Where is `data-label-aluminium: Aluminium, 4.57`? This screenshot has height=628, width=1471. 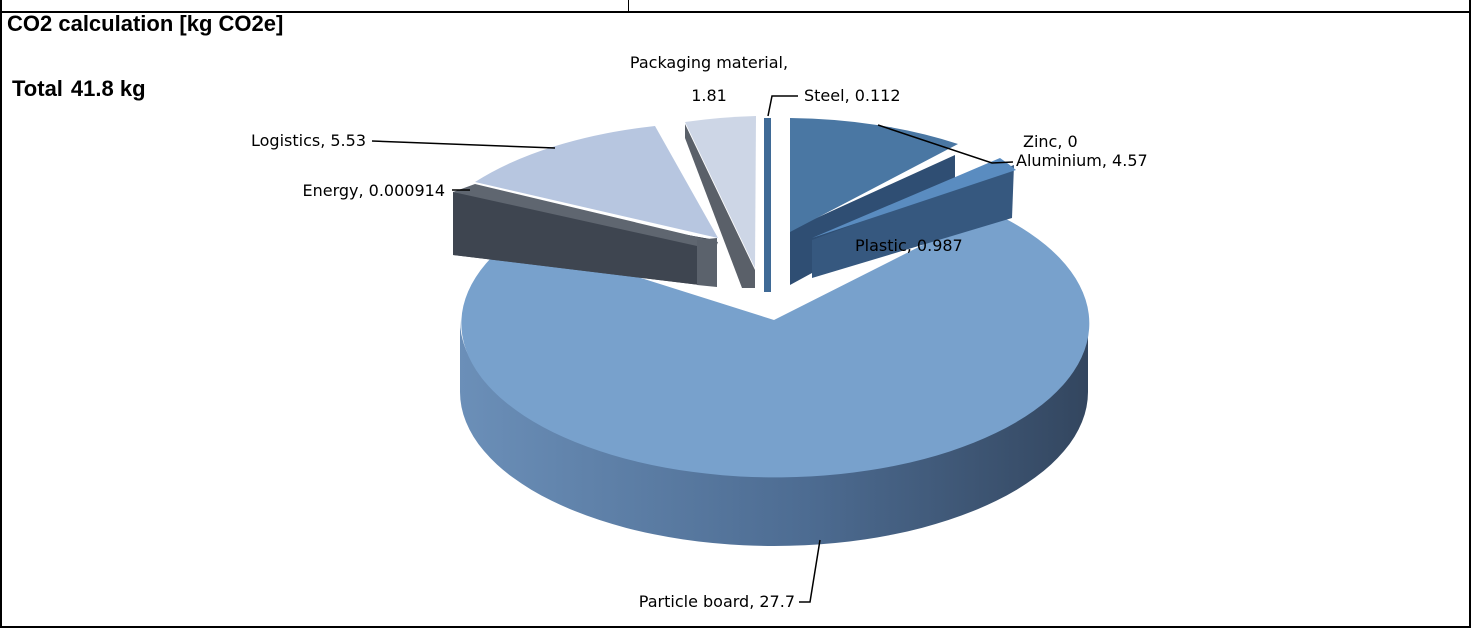
data-label-aluminium: Aluminium, 4.57 is located at coordinates (1082, 160).